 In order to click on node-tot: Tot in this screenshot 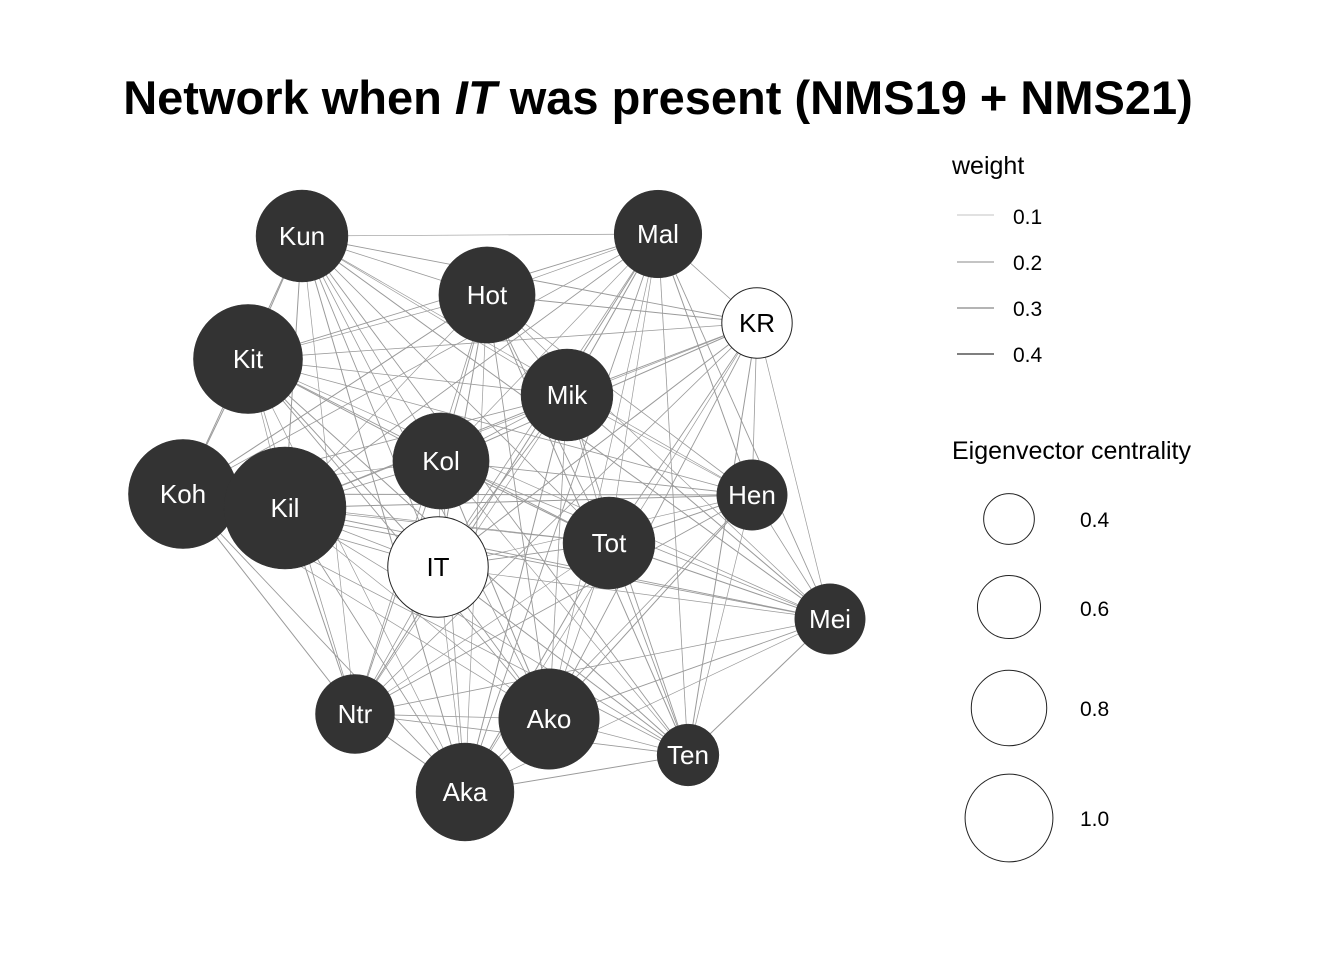, I will do `click(609, 543)`.